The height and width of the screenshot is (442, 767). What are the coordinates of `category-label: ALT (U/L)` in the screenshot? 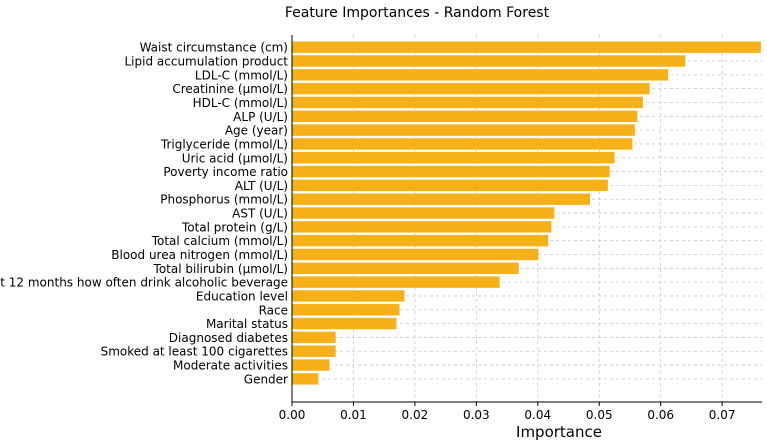 It's located at (261, 186).